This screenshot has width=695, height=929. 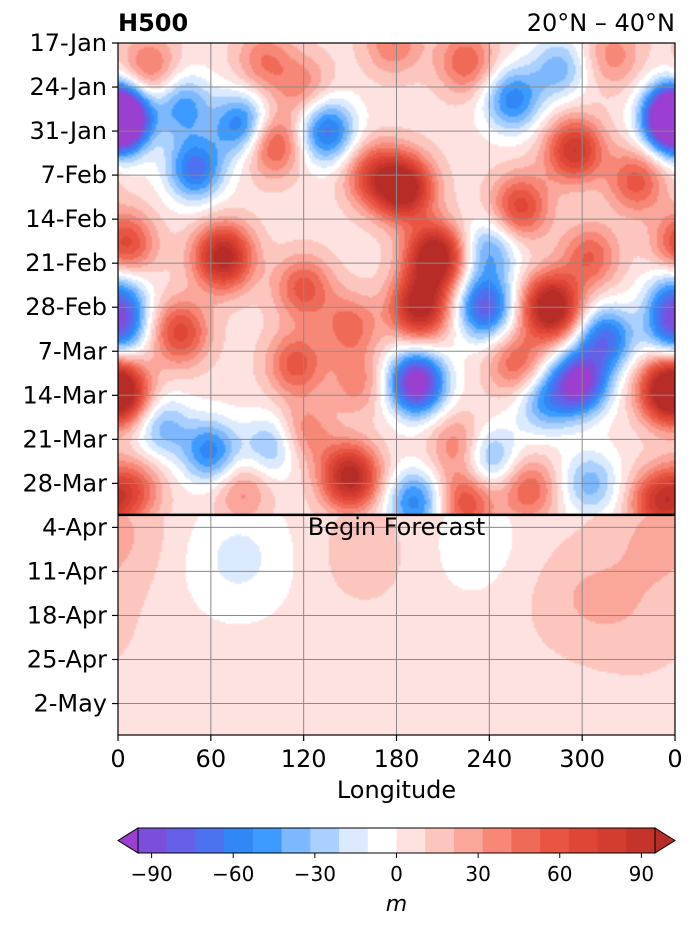 I want to click on colorbar-extend-low, so click(x=128, y=840).